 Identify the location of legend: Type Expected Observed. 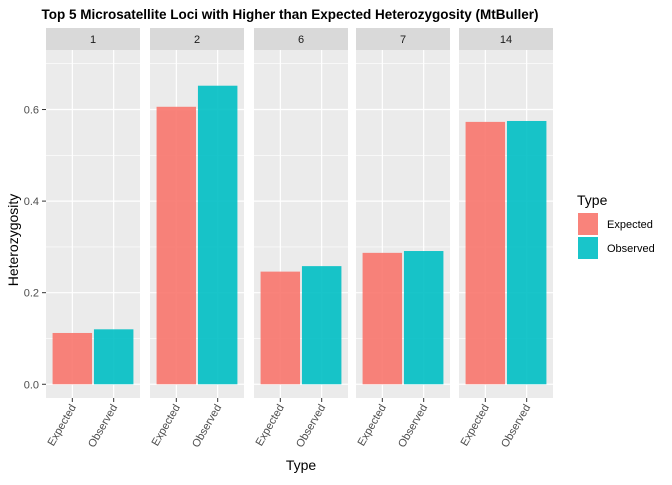
(616, 225).